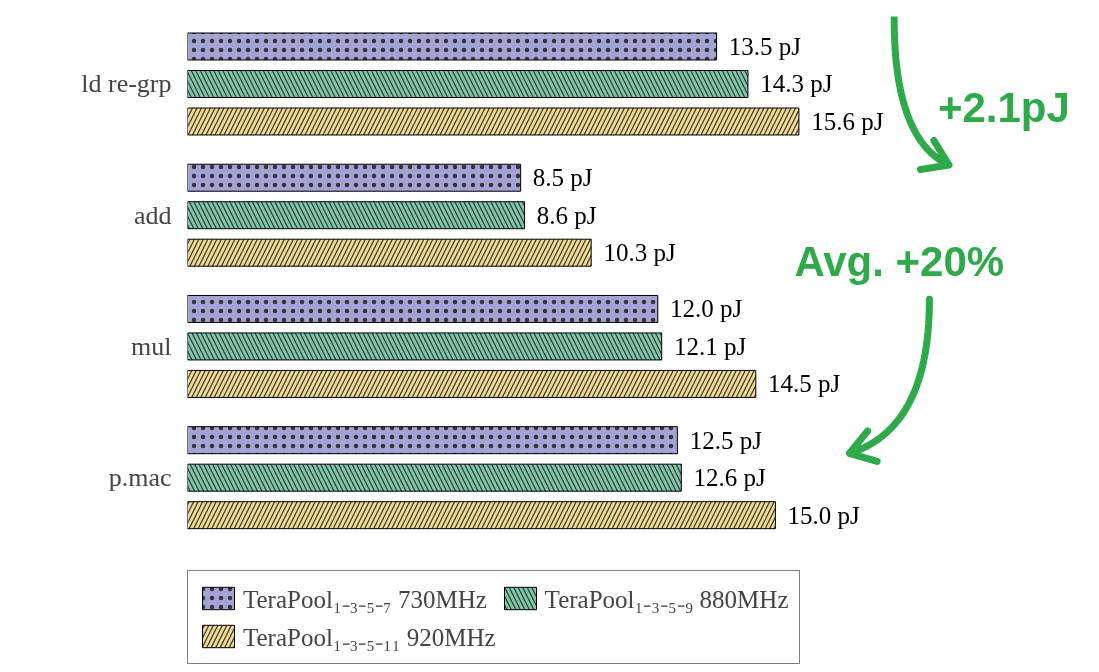 This screenshot has height=672, width=1099. Describe the element at coordinates (796, 84) in the screenshot. I see `data-label: 14.3 pJ` at that location.